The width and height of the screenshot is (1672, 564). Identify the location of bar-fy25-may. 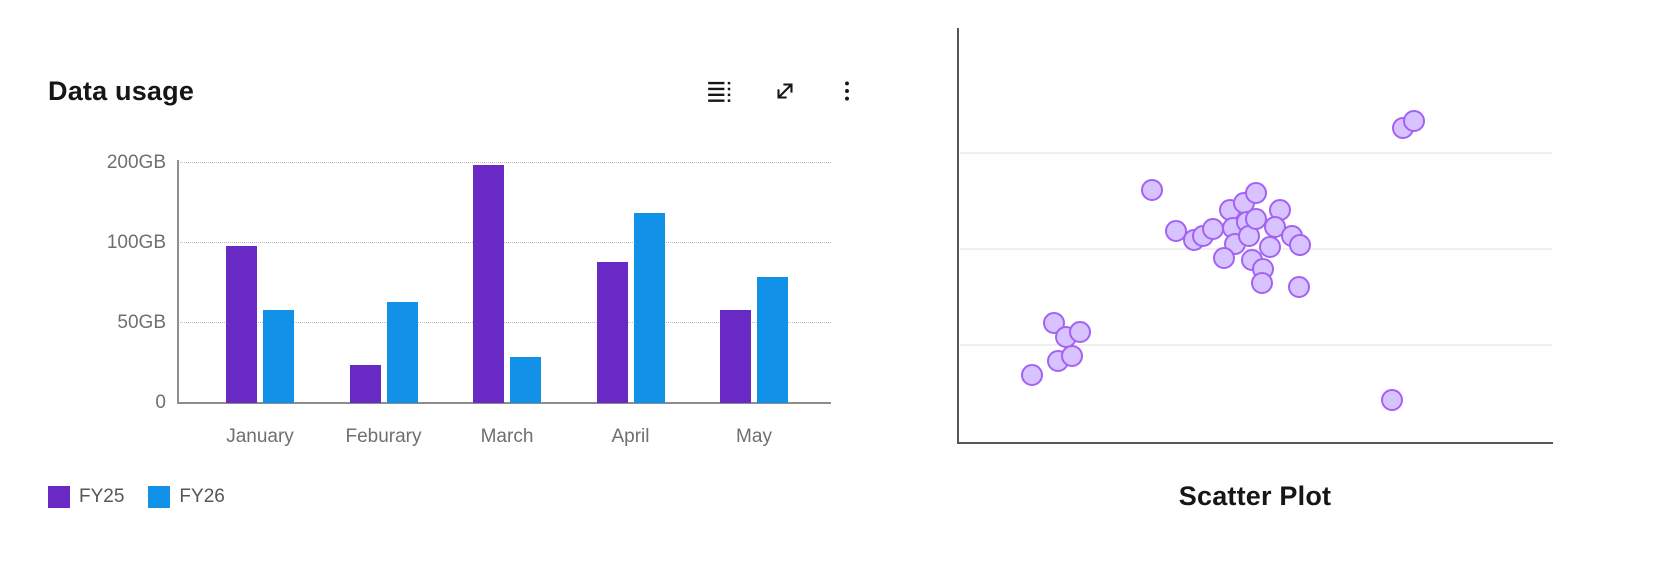
(735, 356).